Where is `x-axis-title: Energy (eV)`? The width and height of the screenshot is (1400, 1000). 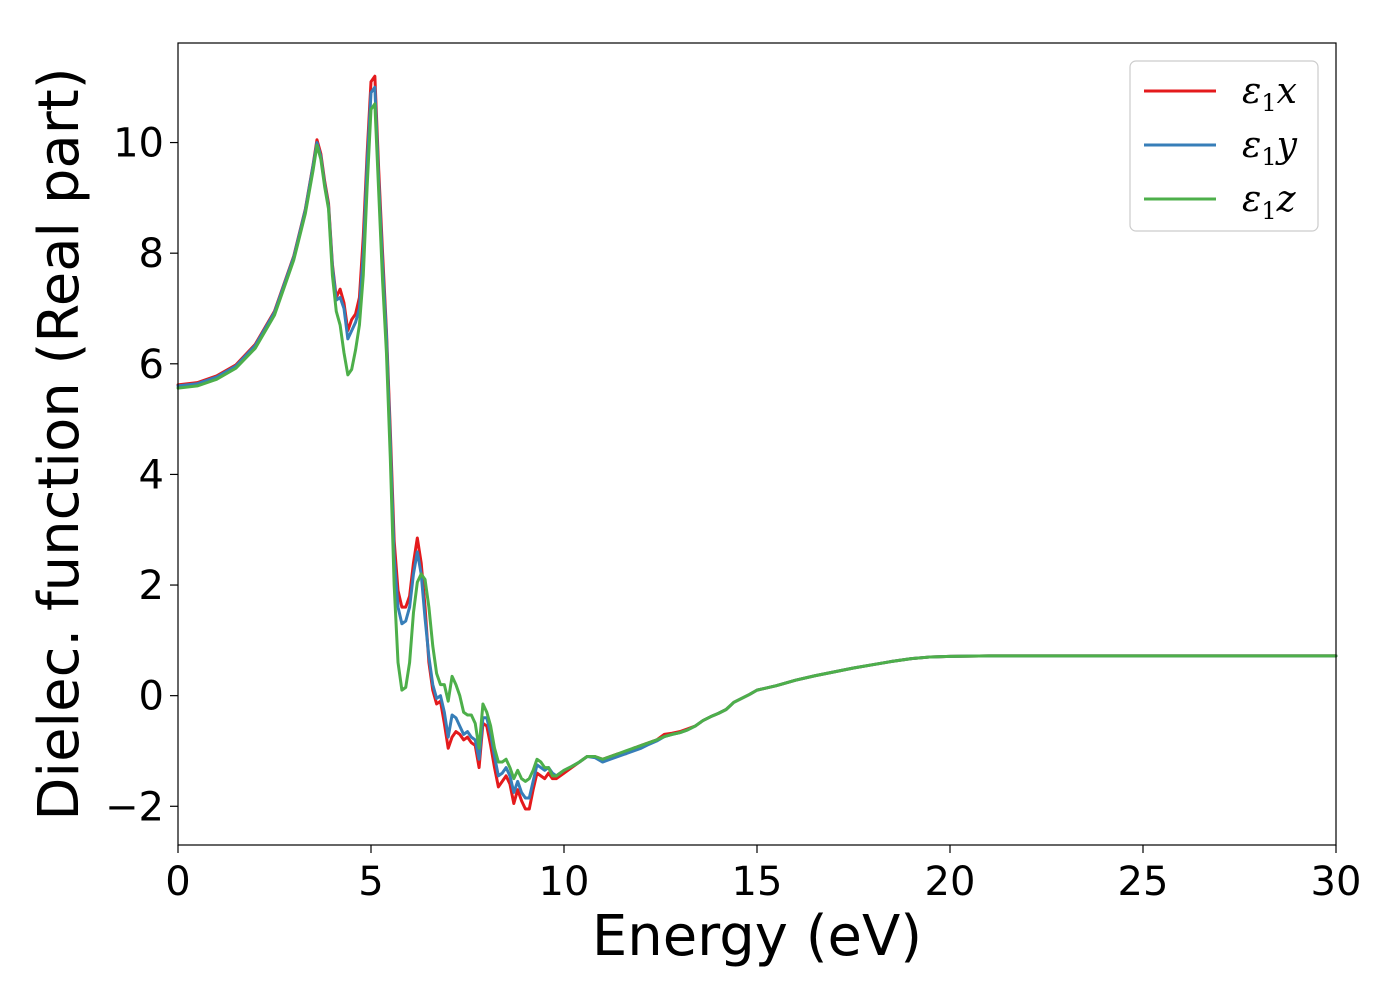
x-axis-title: Energy (eV) is located at coordinates (757, 936).